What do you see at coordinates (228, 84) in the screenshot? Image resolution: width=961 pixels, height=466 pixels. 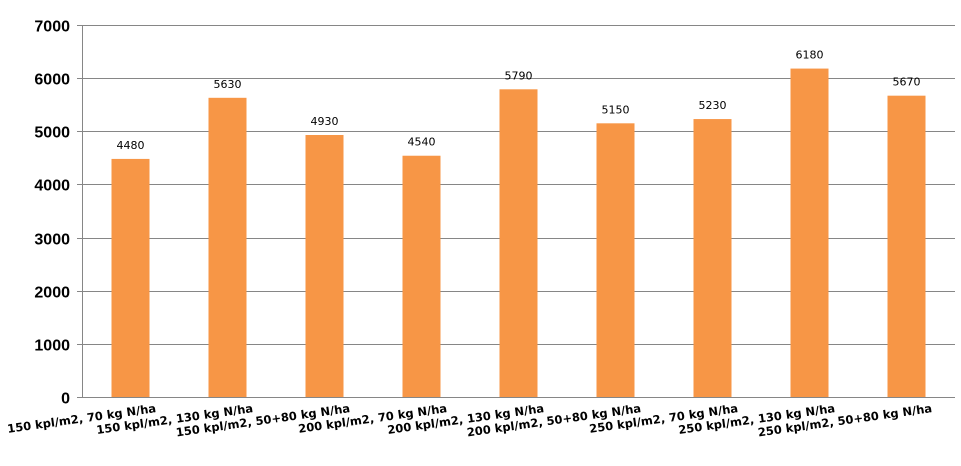 I see `data-label: 5630` at bounding box center [228, 84].